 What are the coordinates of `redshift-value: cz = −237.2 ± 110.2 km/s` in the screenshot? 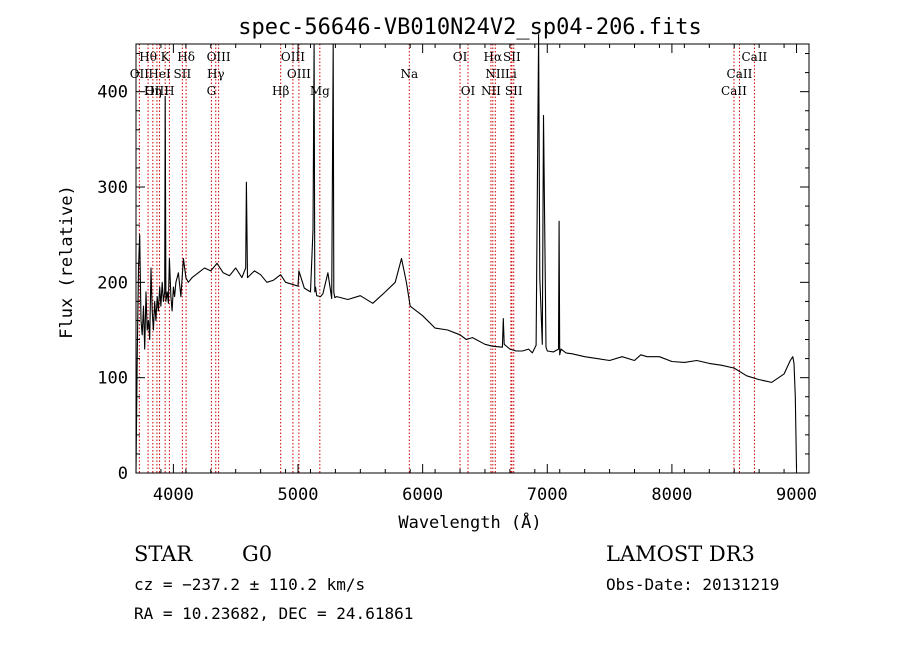 It's located at (249, 584).